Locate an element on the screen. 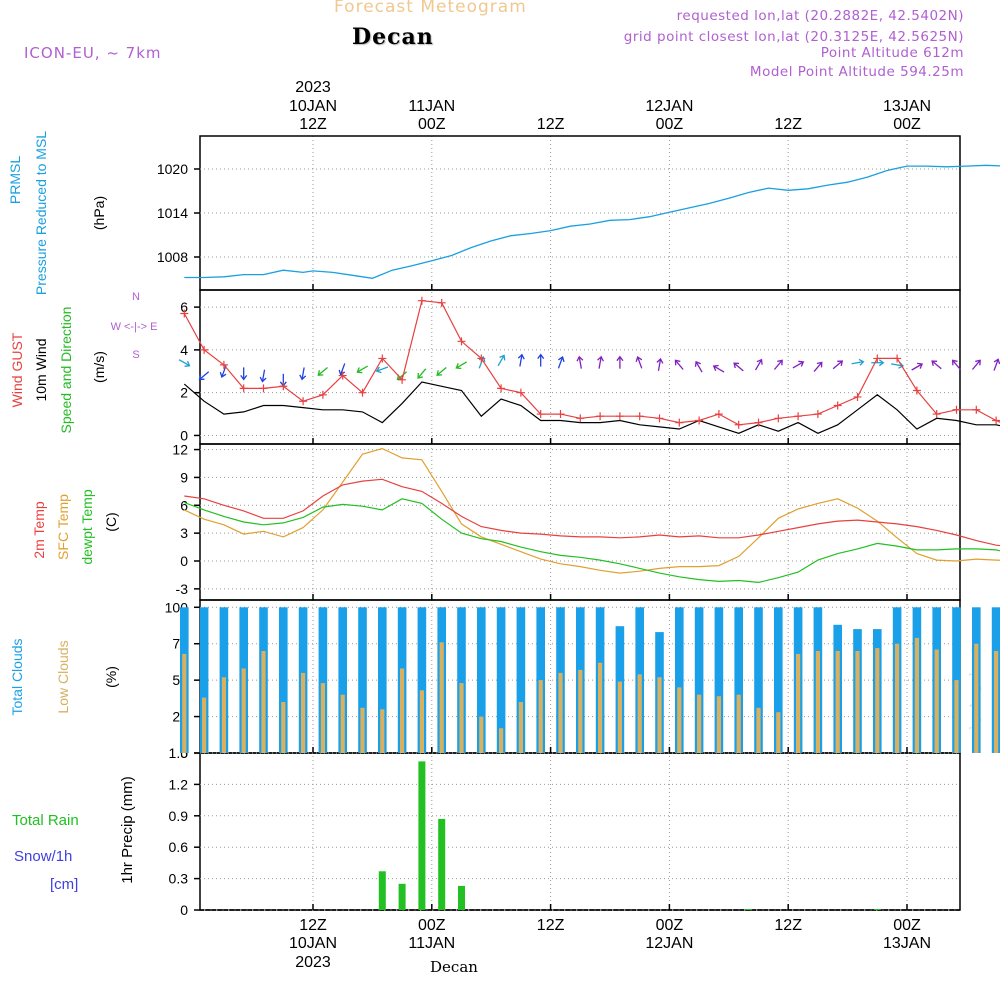  wind-label-unit: (m/s) is located at coordinates (99, 367).